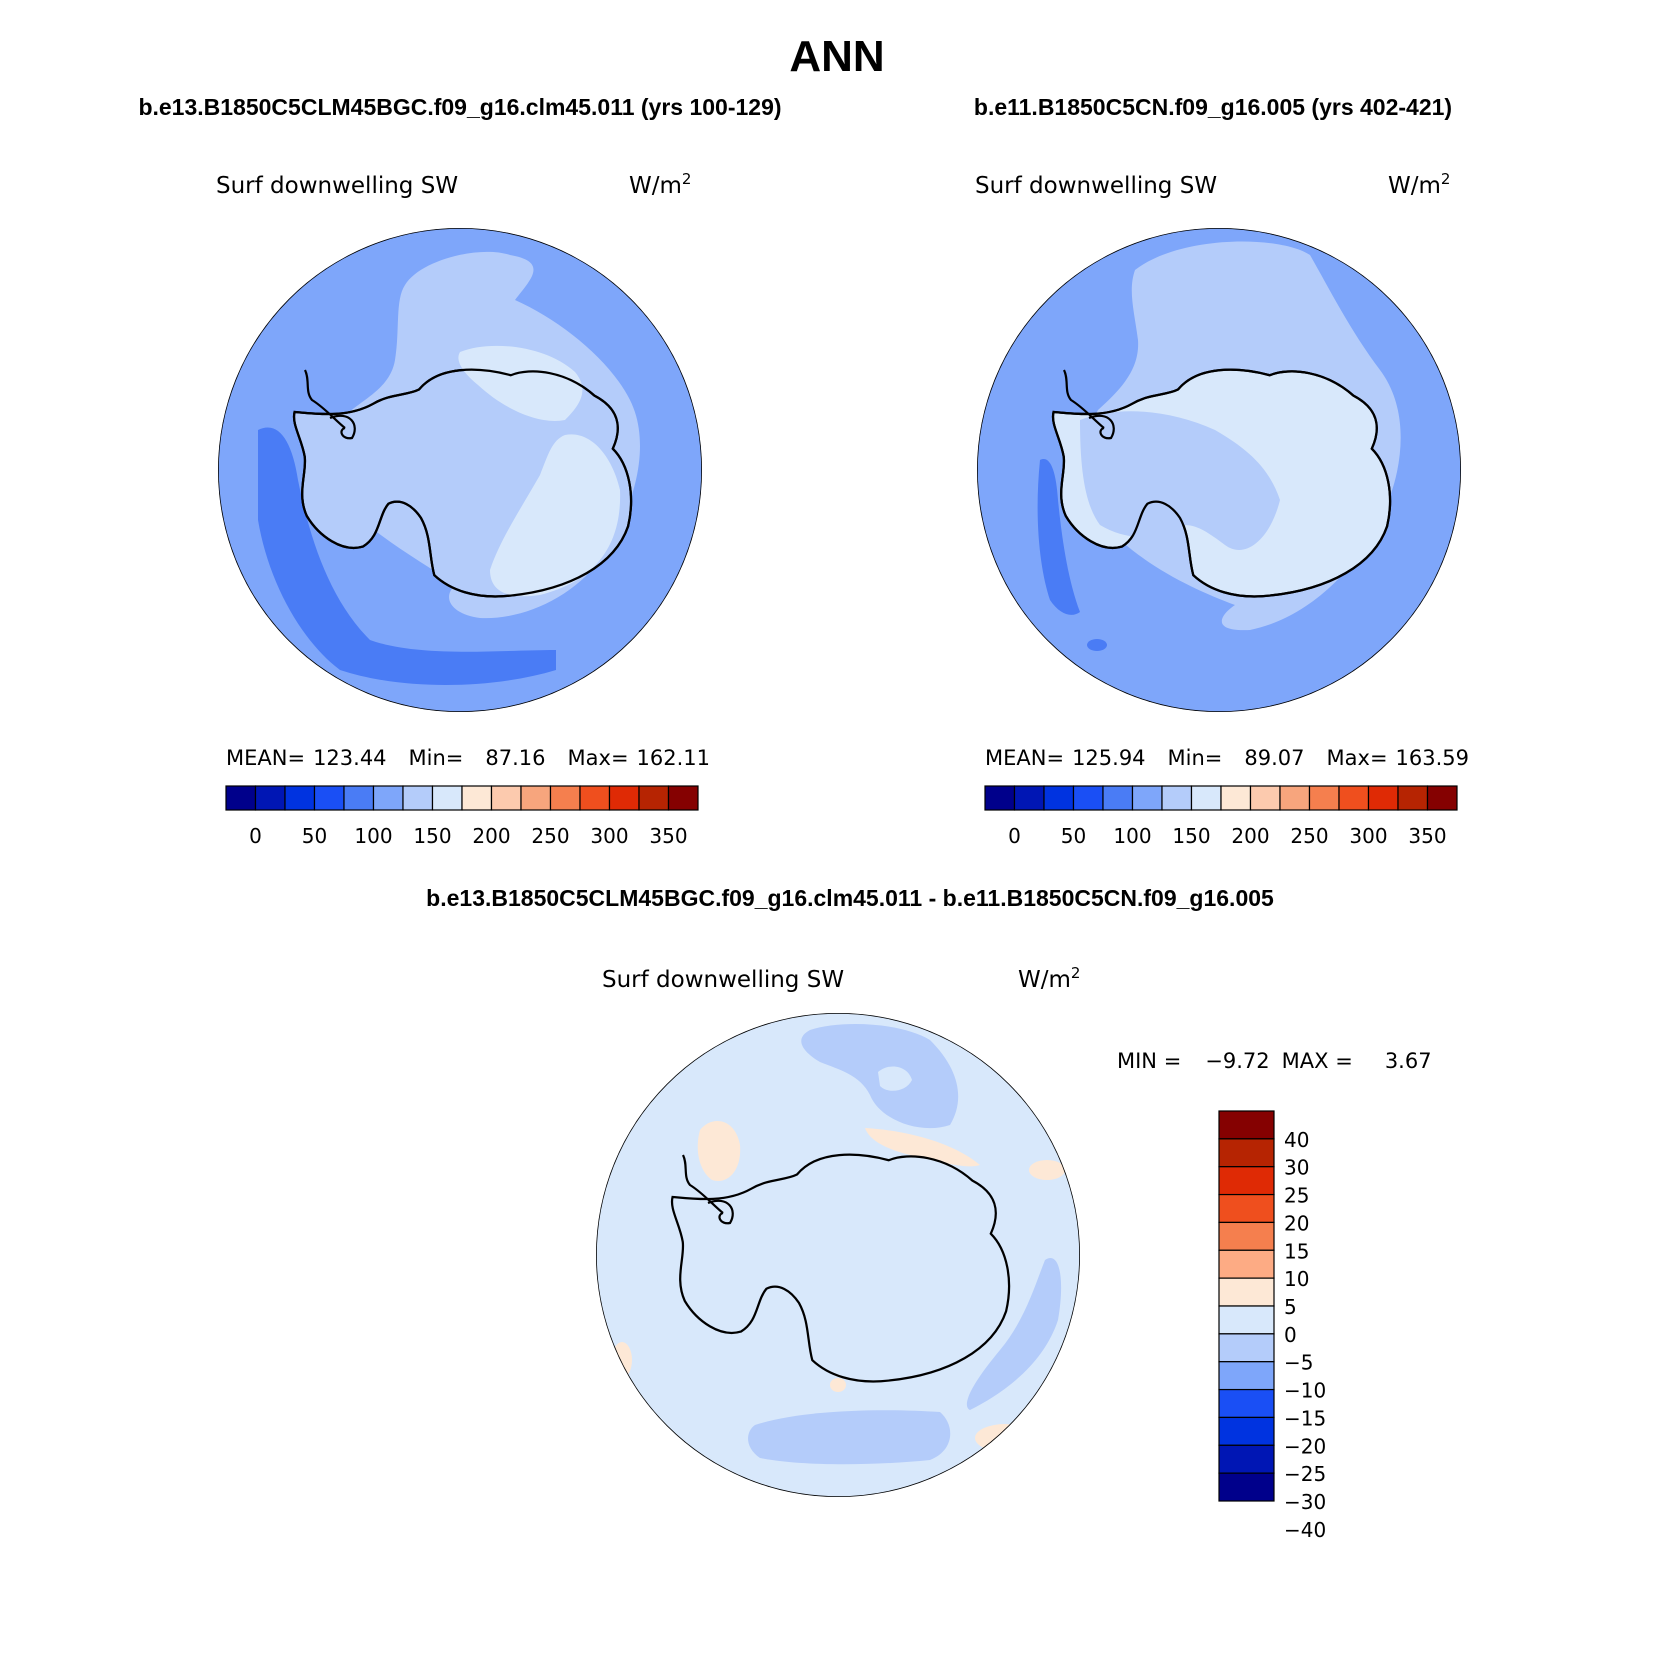 The image size is (1674, 1677). I want to click on diff-colorbar-tick-label: 30, so click(1296, 1168).